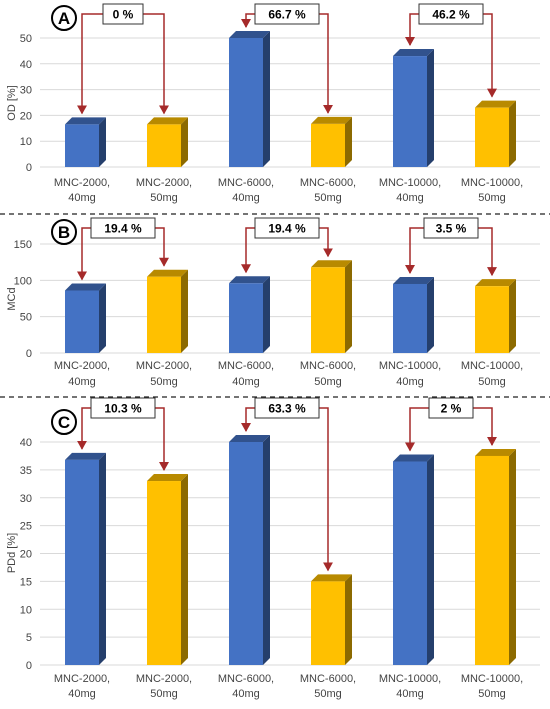 This screenshot has height=709, width=550. Describe the element at coordinates (23, 281) in the screenshot. I see `y-tick-label: 100` at that location.